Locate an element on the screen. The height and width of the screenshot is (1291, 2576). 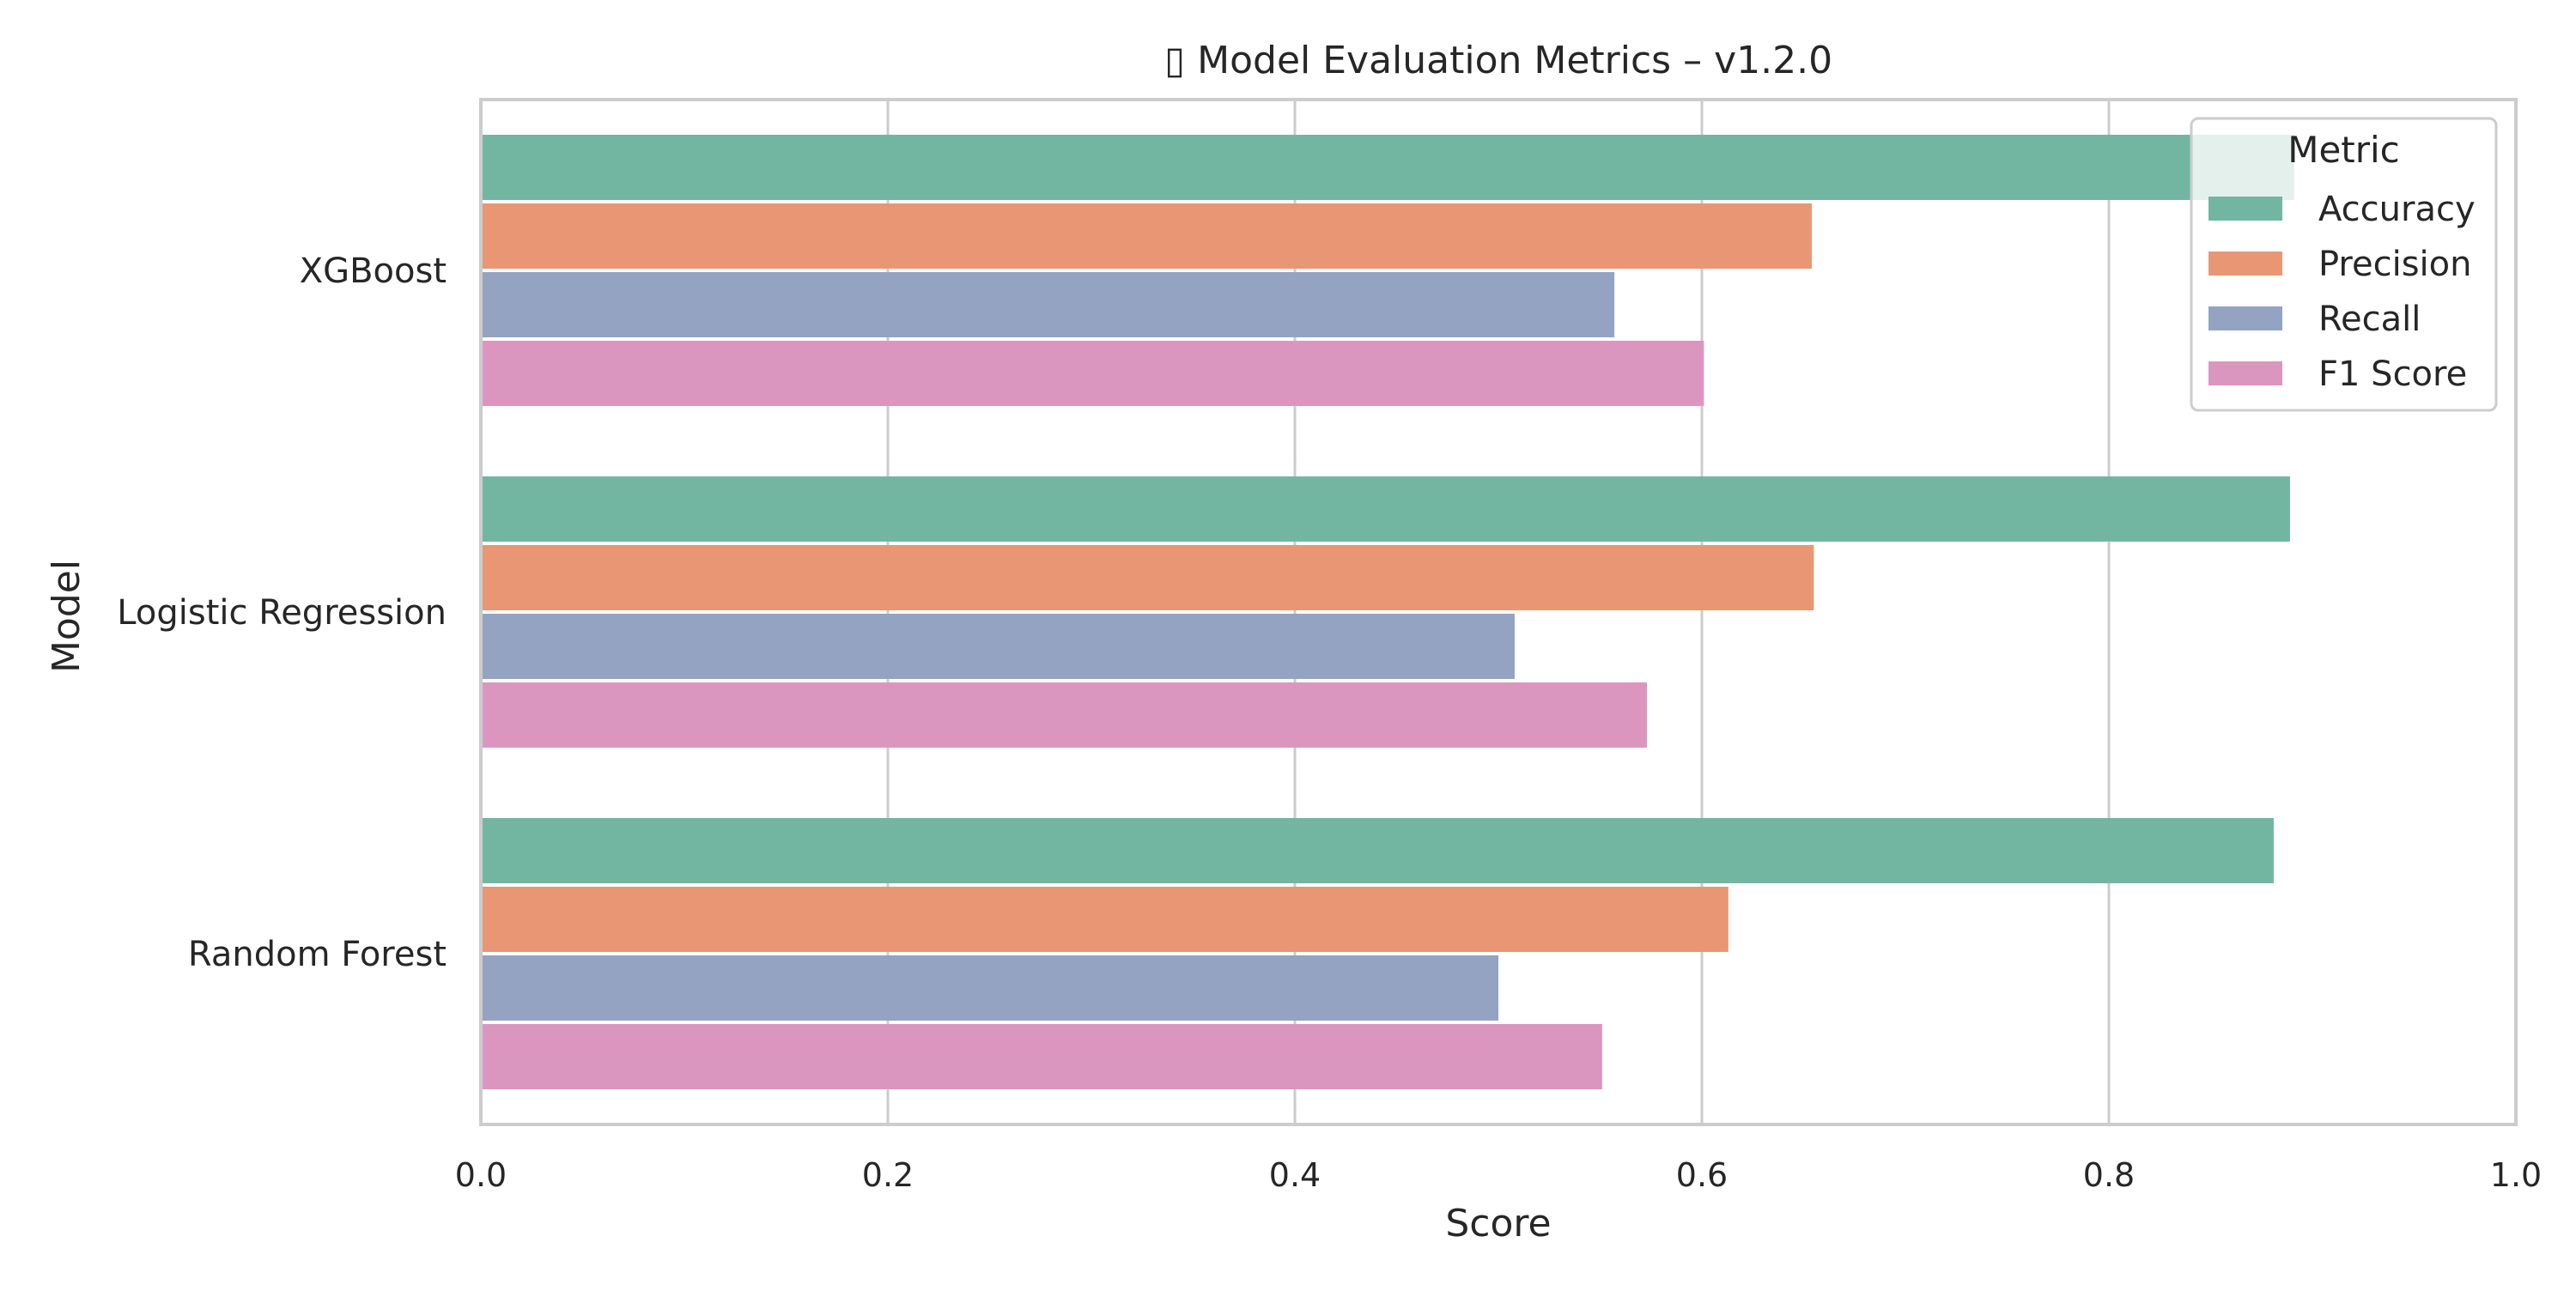
bar-logistic-regression-f1-score is located at coordinates (1064, 715).